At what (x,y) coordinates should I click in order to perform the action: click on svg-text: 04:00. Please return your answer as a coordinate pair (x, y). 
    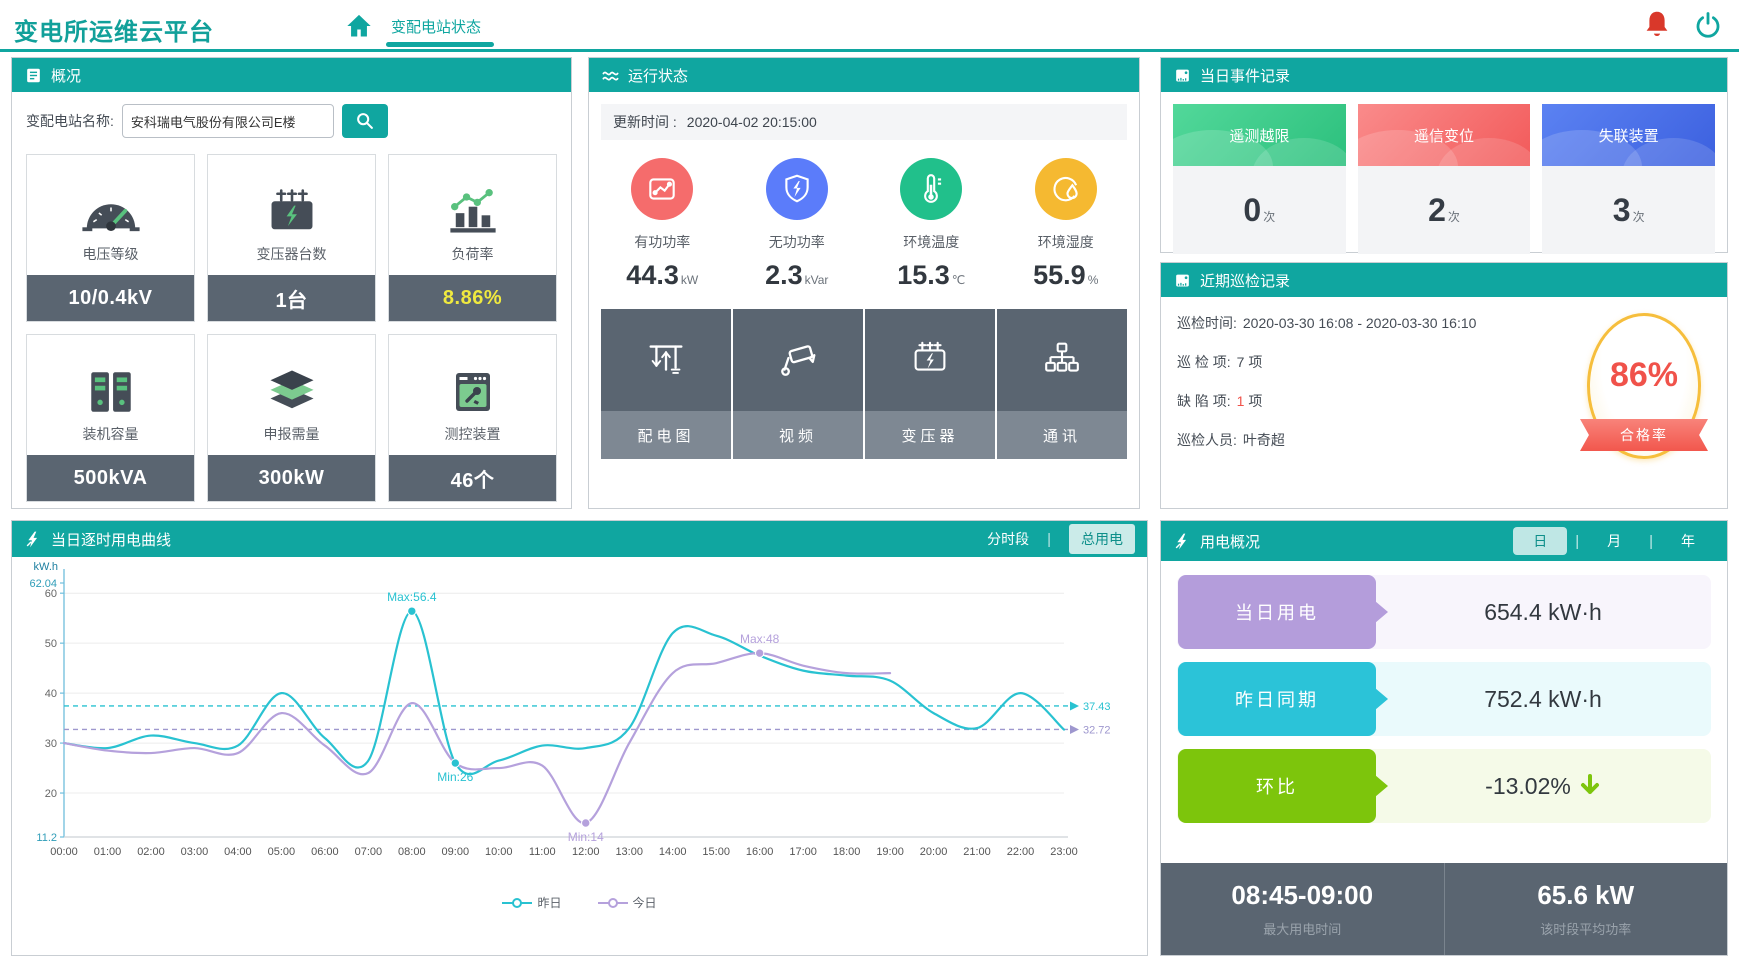
    Looking at the image, I should click on (238, 852).